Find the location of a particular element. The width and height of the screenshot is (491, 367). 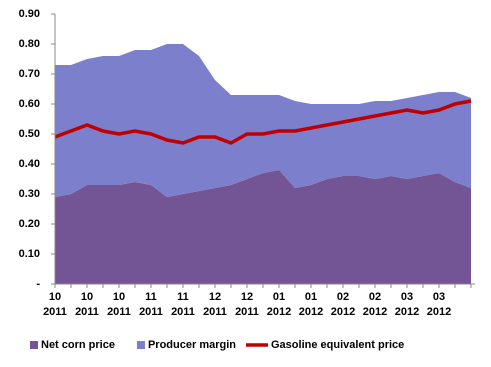

legend-label: Producer margin is located at coordinates (192, 345).